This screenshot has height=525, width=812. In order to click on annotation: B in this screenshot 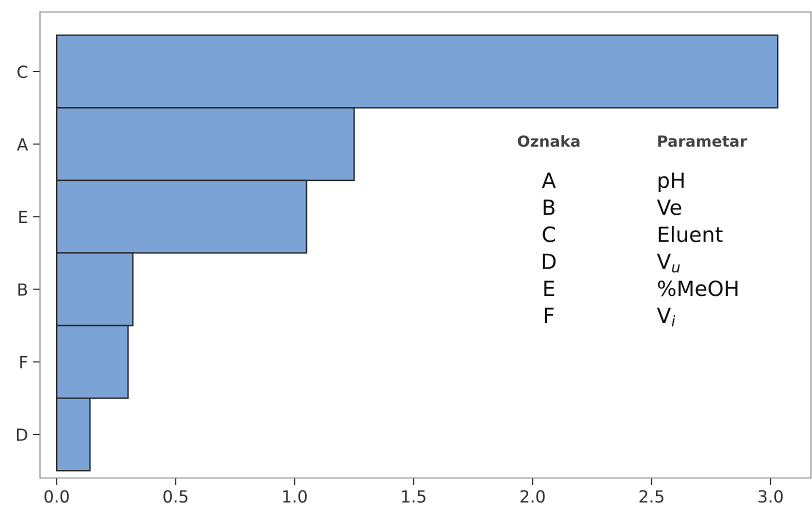, I will do `click(549, 207)`.